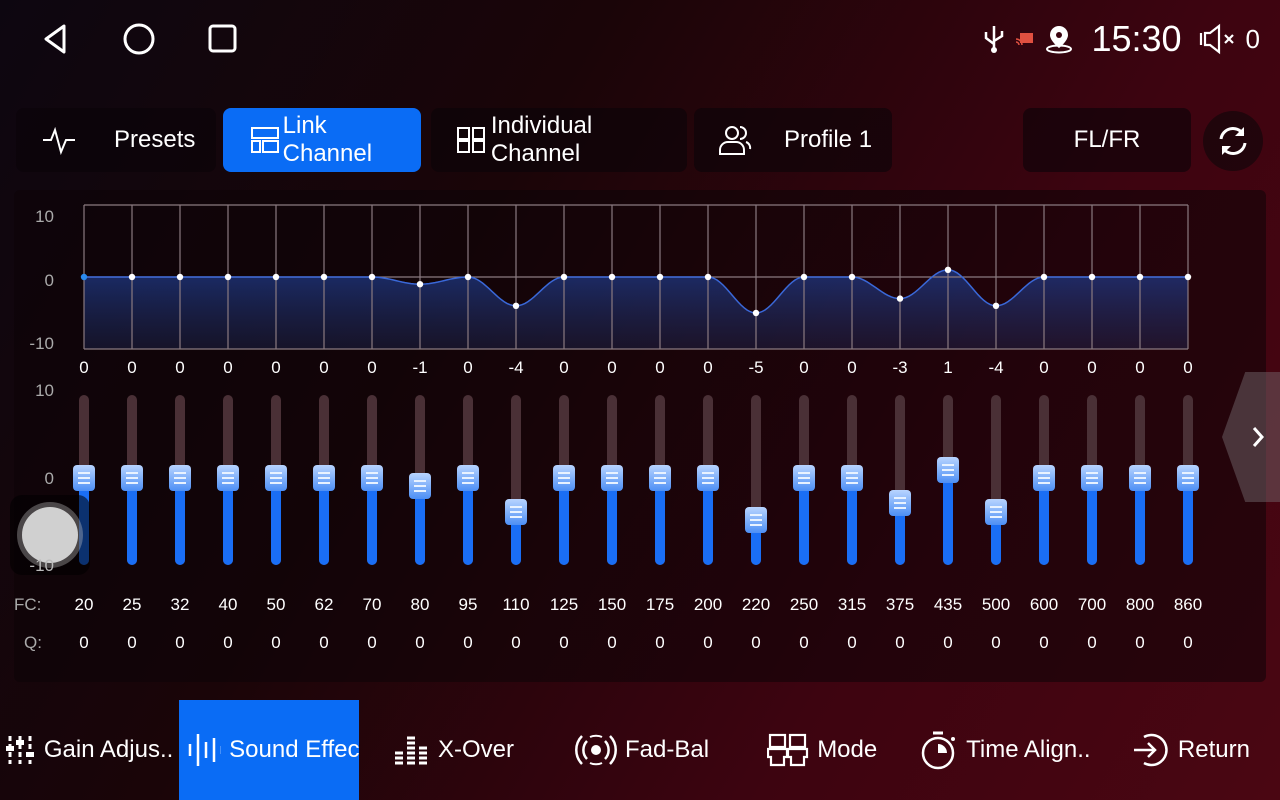 The height and width of the screenshot is (800, 1280). Describe the element at coordinates (1028, 749) in the screenshot. I see `bottom-label: Time Align..` at that location.